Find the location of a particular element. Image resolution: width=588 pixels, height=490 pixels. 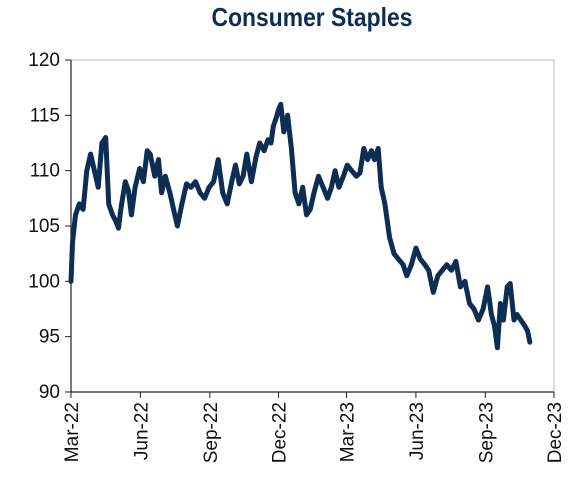

x-tick-label: Mar-23 is located at coordinates (347, 432).